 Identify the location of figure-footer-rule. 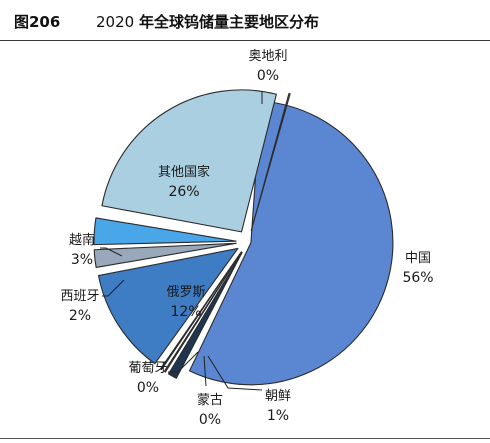
(245, 438).